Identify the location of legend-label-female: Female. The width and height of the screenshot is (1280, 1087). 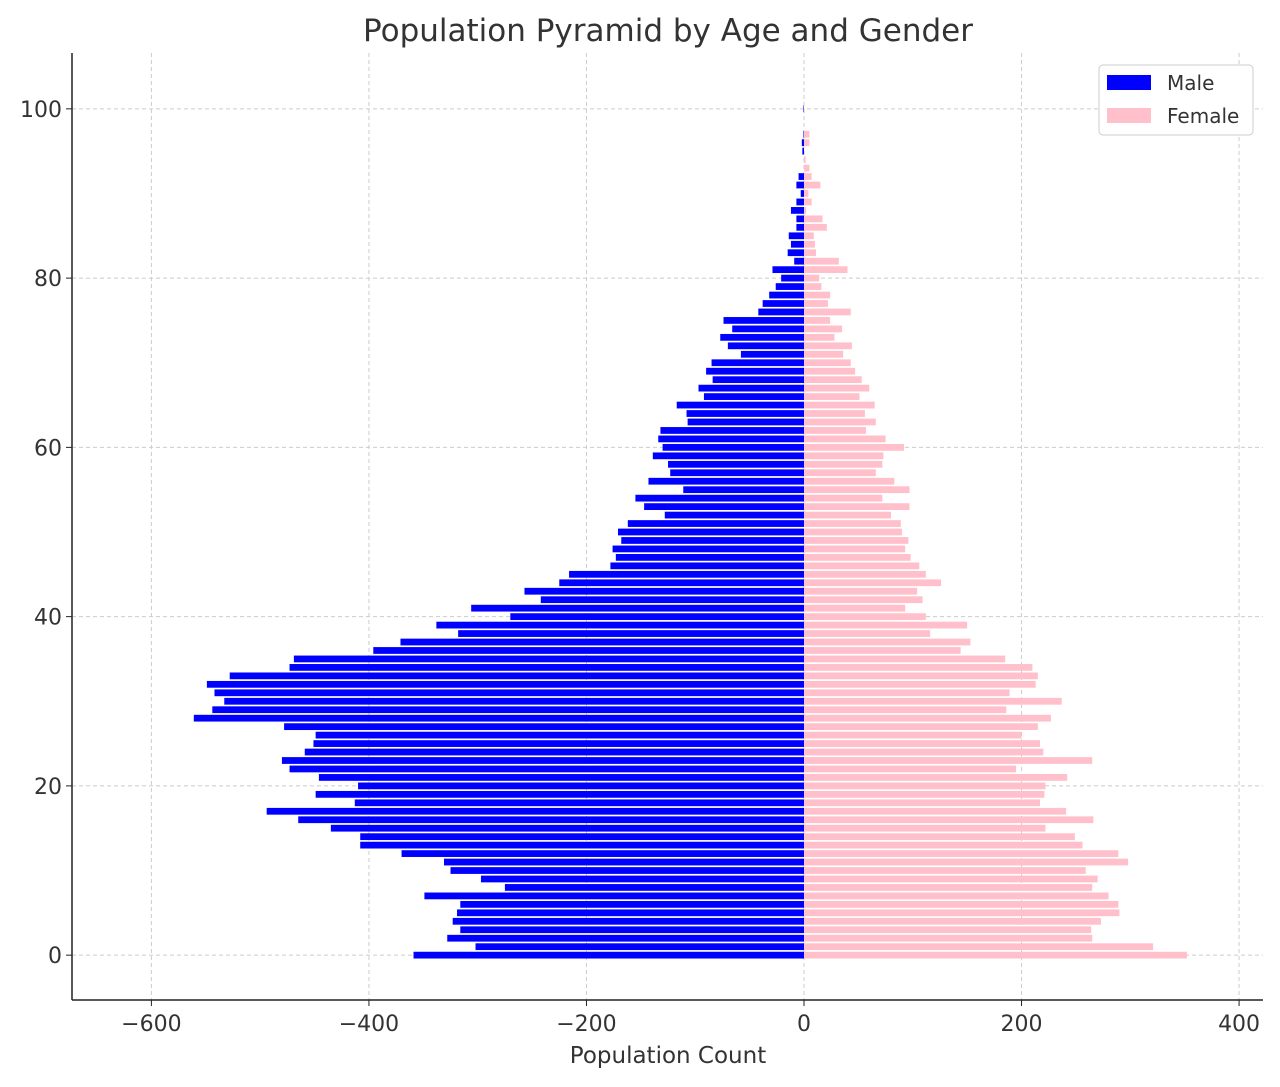
(1203, 116).